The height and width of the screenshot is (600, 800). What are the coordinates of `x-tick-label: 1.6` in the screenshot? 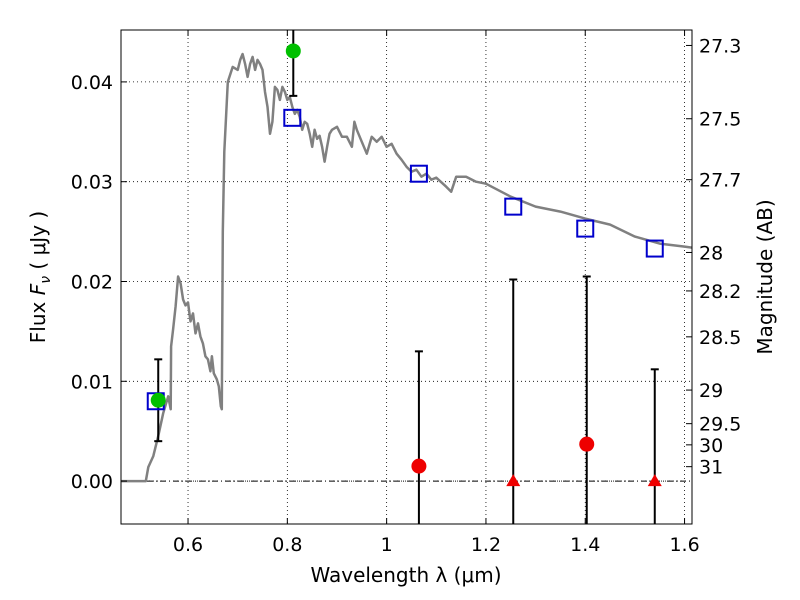 It's located at (684, 545).